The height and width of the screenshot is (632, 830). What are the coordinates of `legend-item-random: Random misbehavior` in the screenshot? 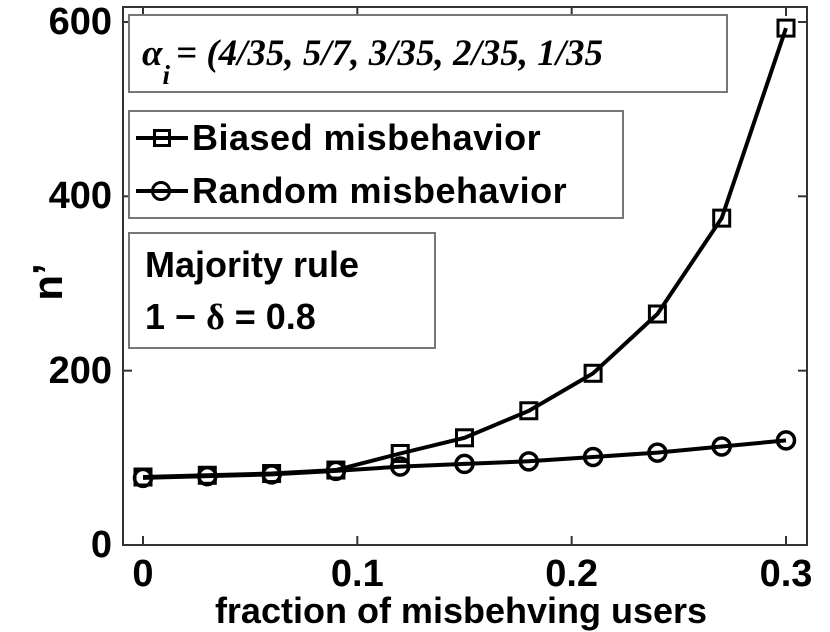 It's located at (379, 191).